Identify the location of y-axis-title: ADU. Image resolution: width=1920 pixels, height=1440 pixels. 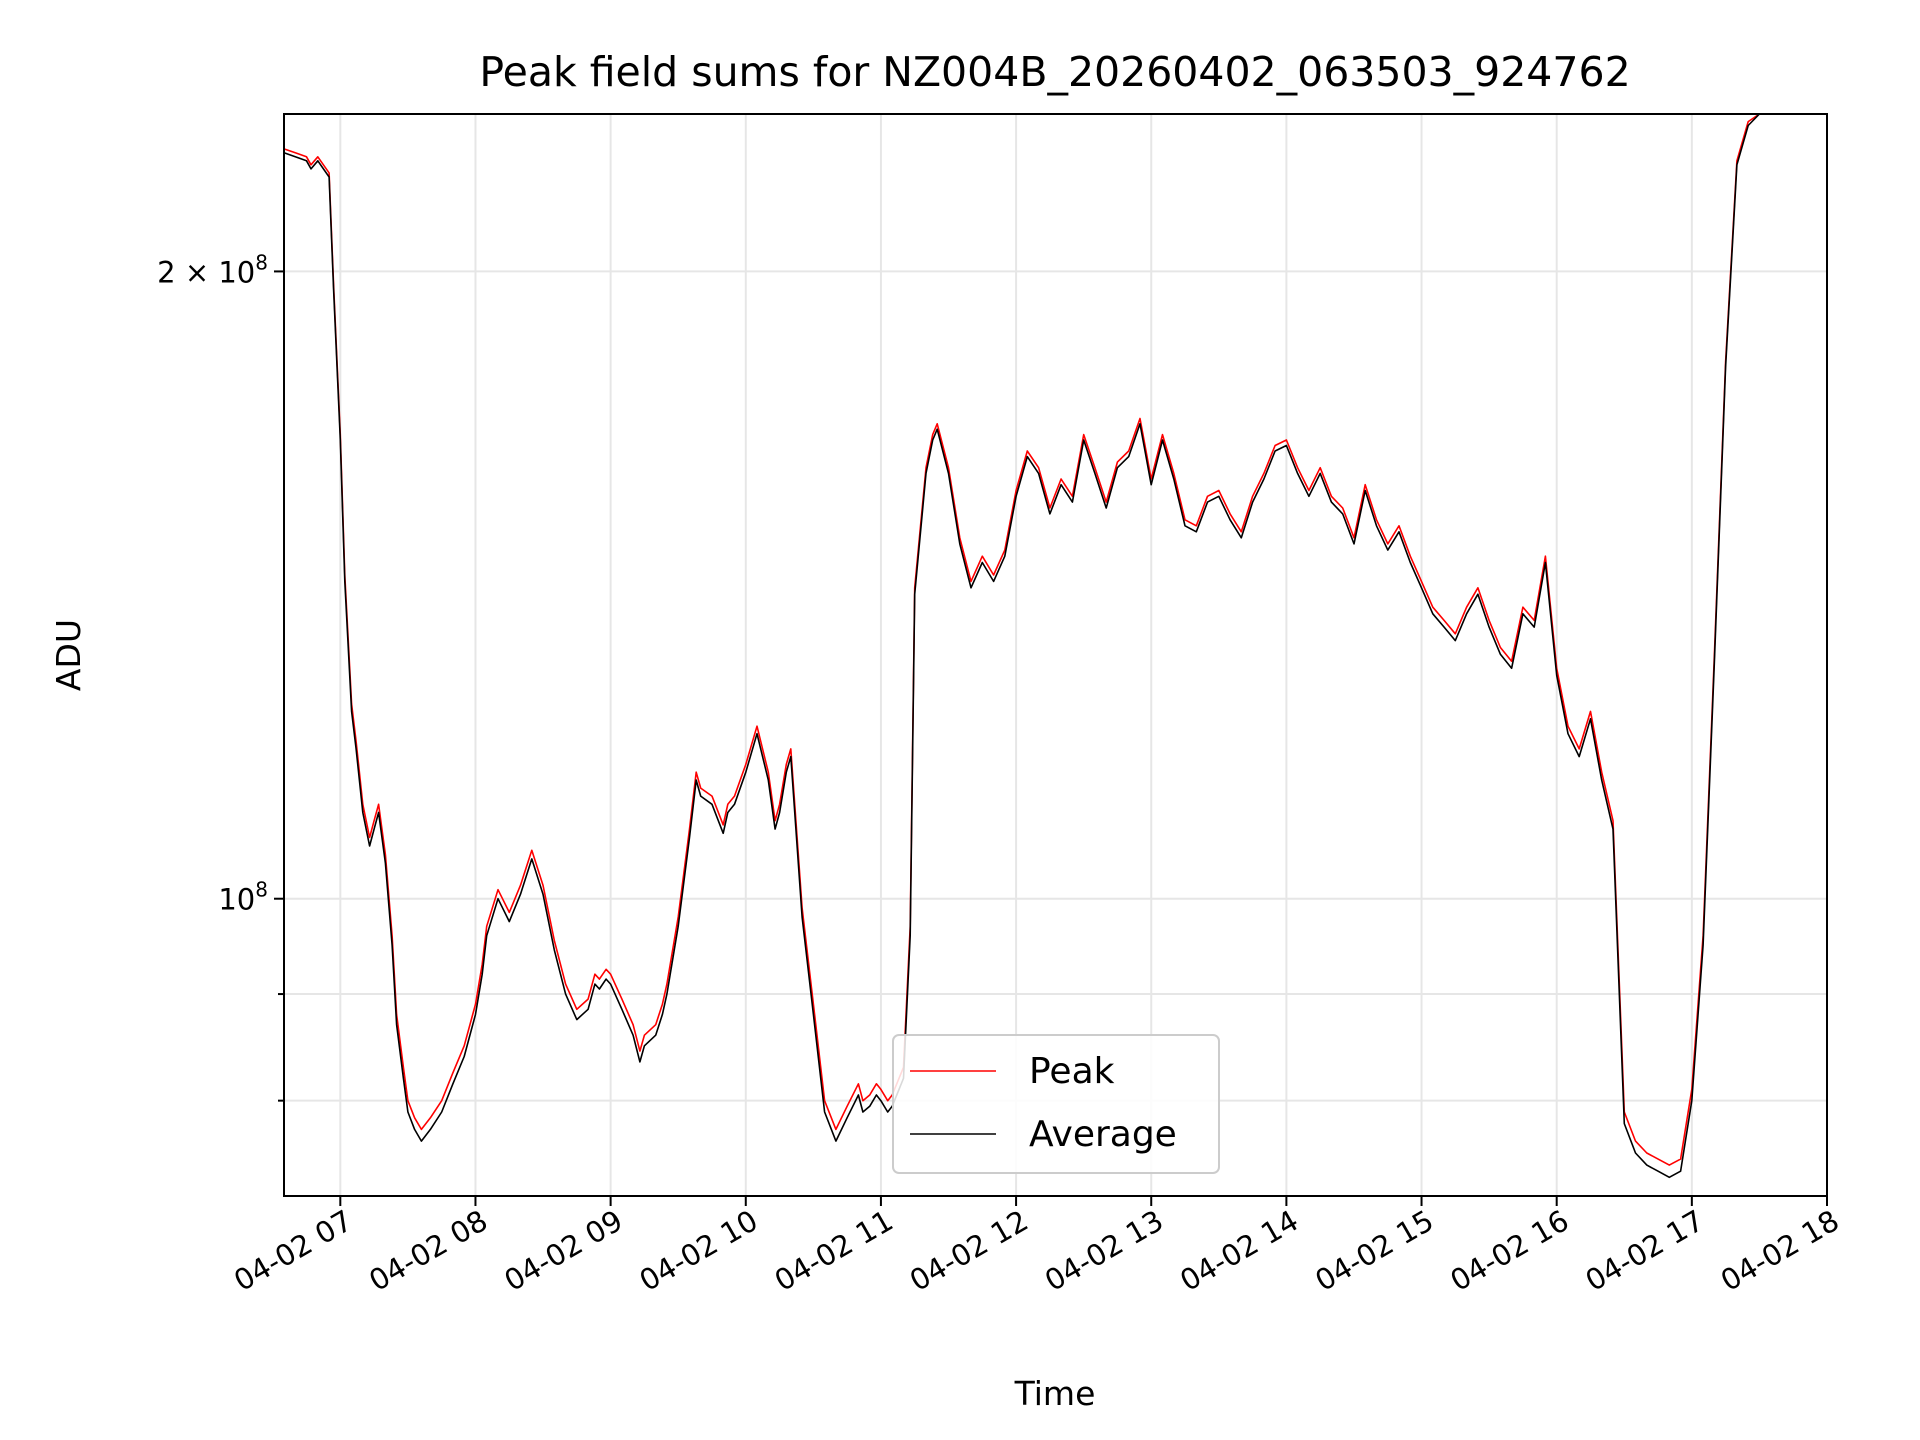
(68, 655).